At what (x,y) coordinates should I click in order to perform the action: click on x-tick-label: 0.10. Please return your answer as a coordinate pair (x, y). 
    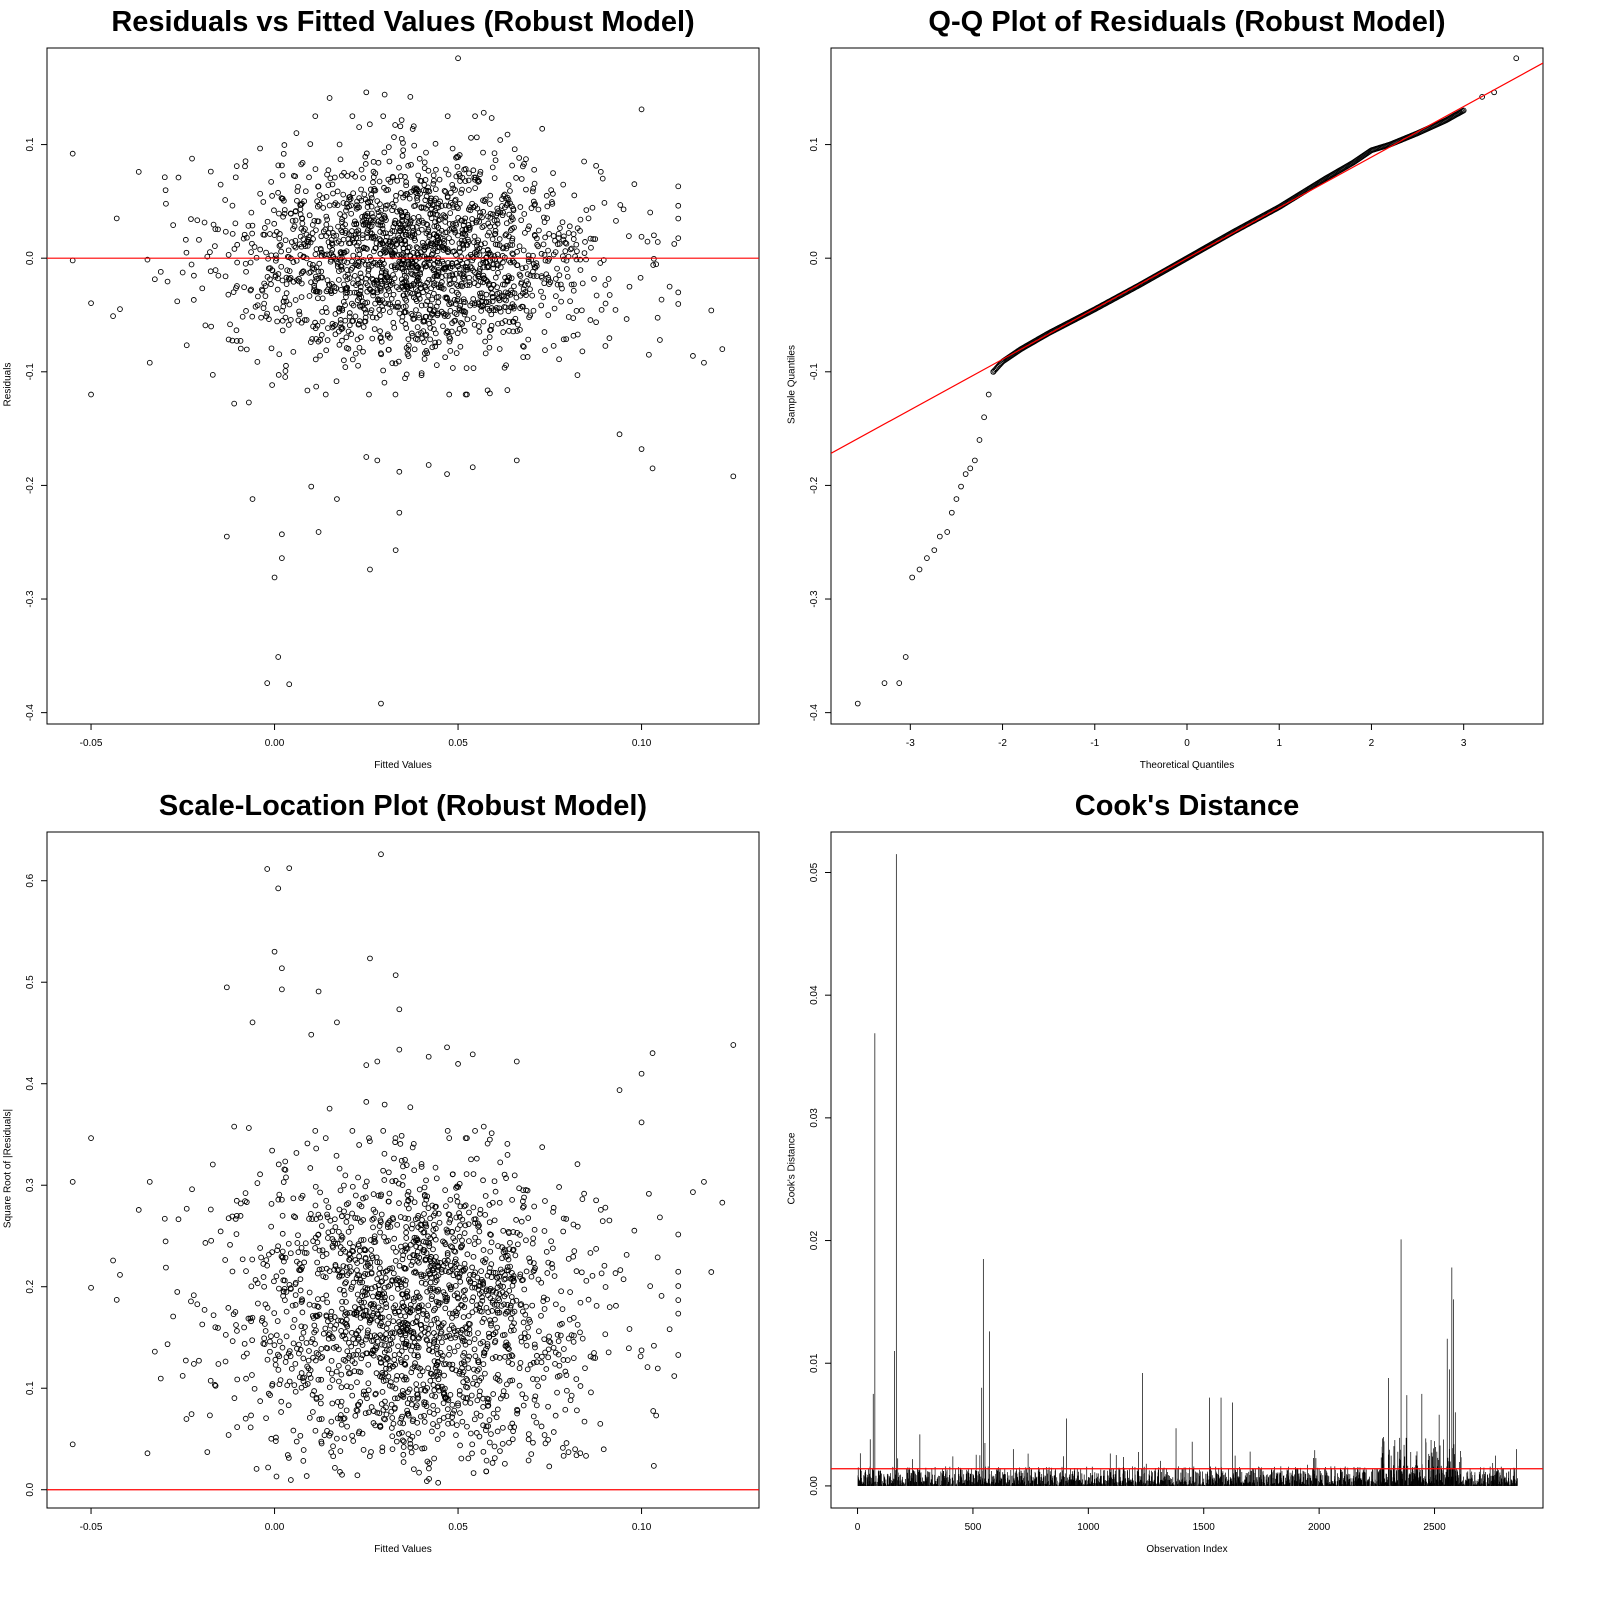
    Looking at the image, I should click on (642, 1527).